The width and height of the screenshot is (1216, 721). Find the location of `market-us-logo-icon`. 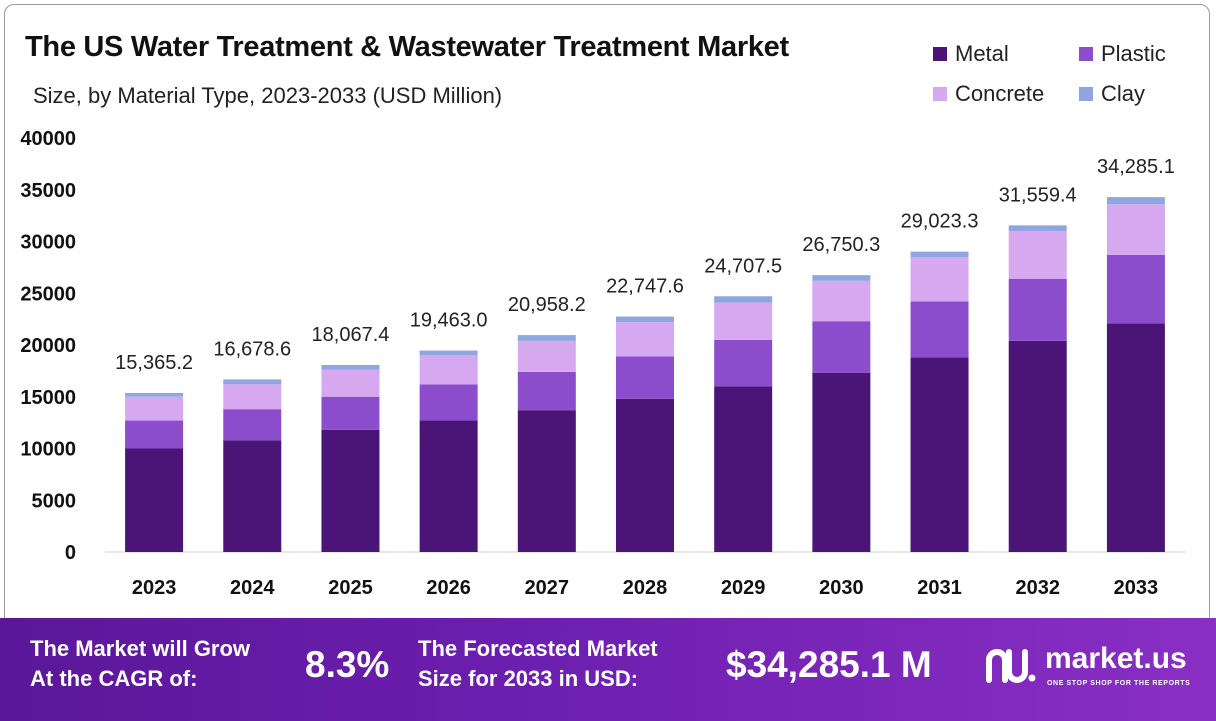

market-us-logo-icon is located at coordinates (1011, 666).